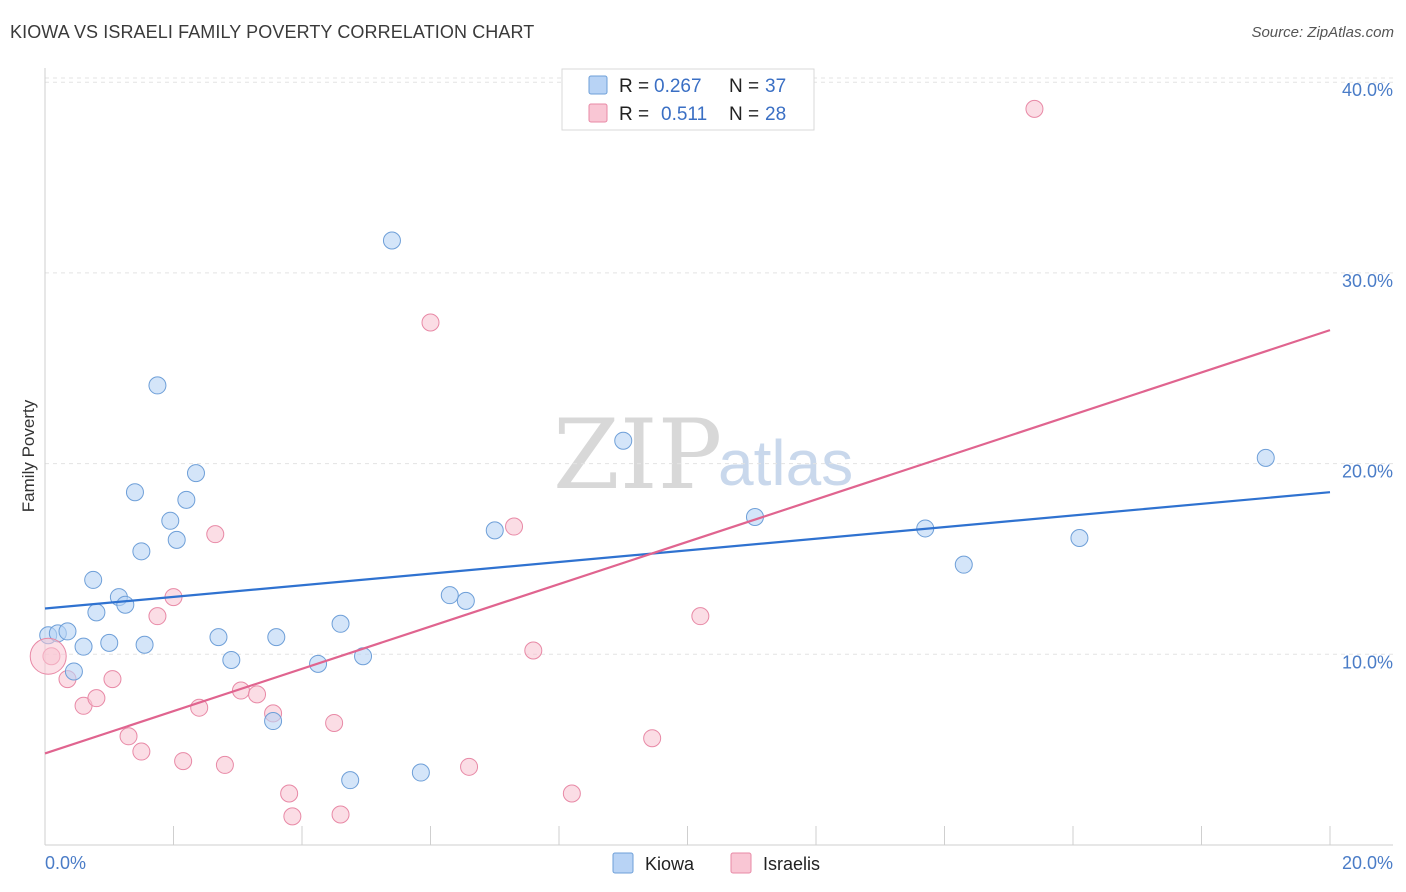  I want to click on trend-line-kiowa, so click(687, 550).